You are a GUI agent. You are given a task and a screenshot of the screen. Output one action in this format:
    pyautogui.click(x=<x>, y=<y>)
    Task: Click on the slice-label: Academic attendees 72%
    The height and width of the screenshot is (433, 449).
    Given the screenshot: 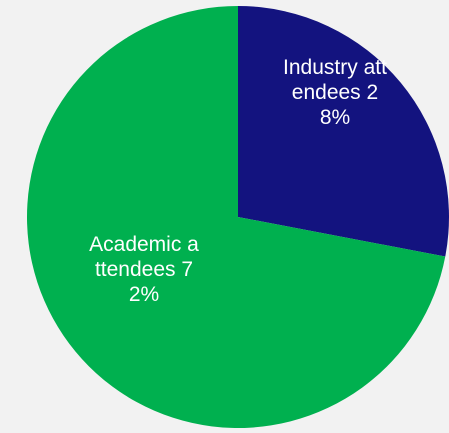 What is the action you would take?
    pyautogui.click(x=144, y=269)
    